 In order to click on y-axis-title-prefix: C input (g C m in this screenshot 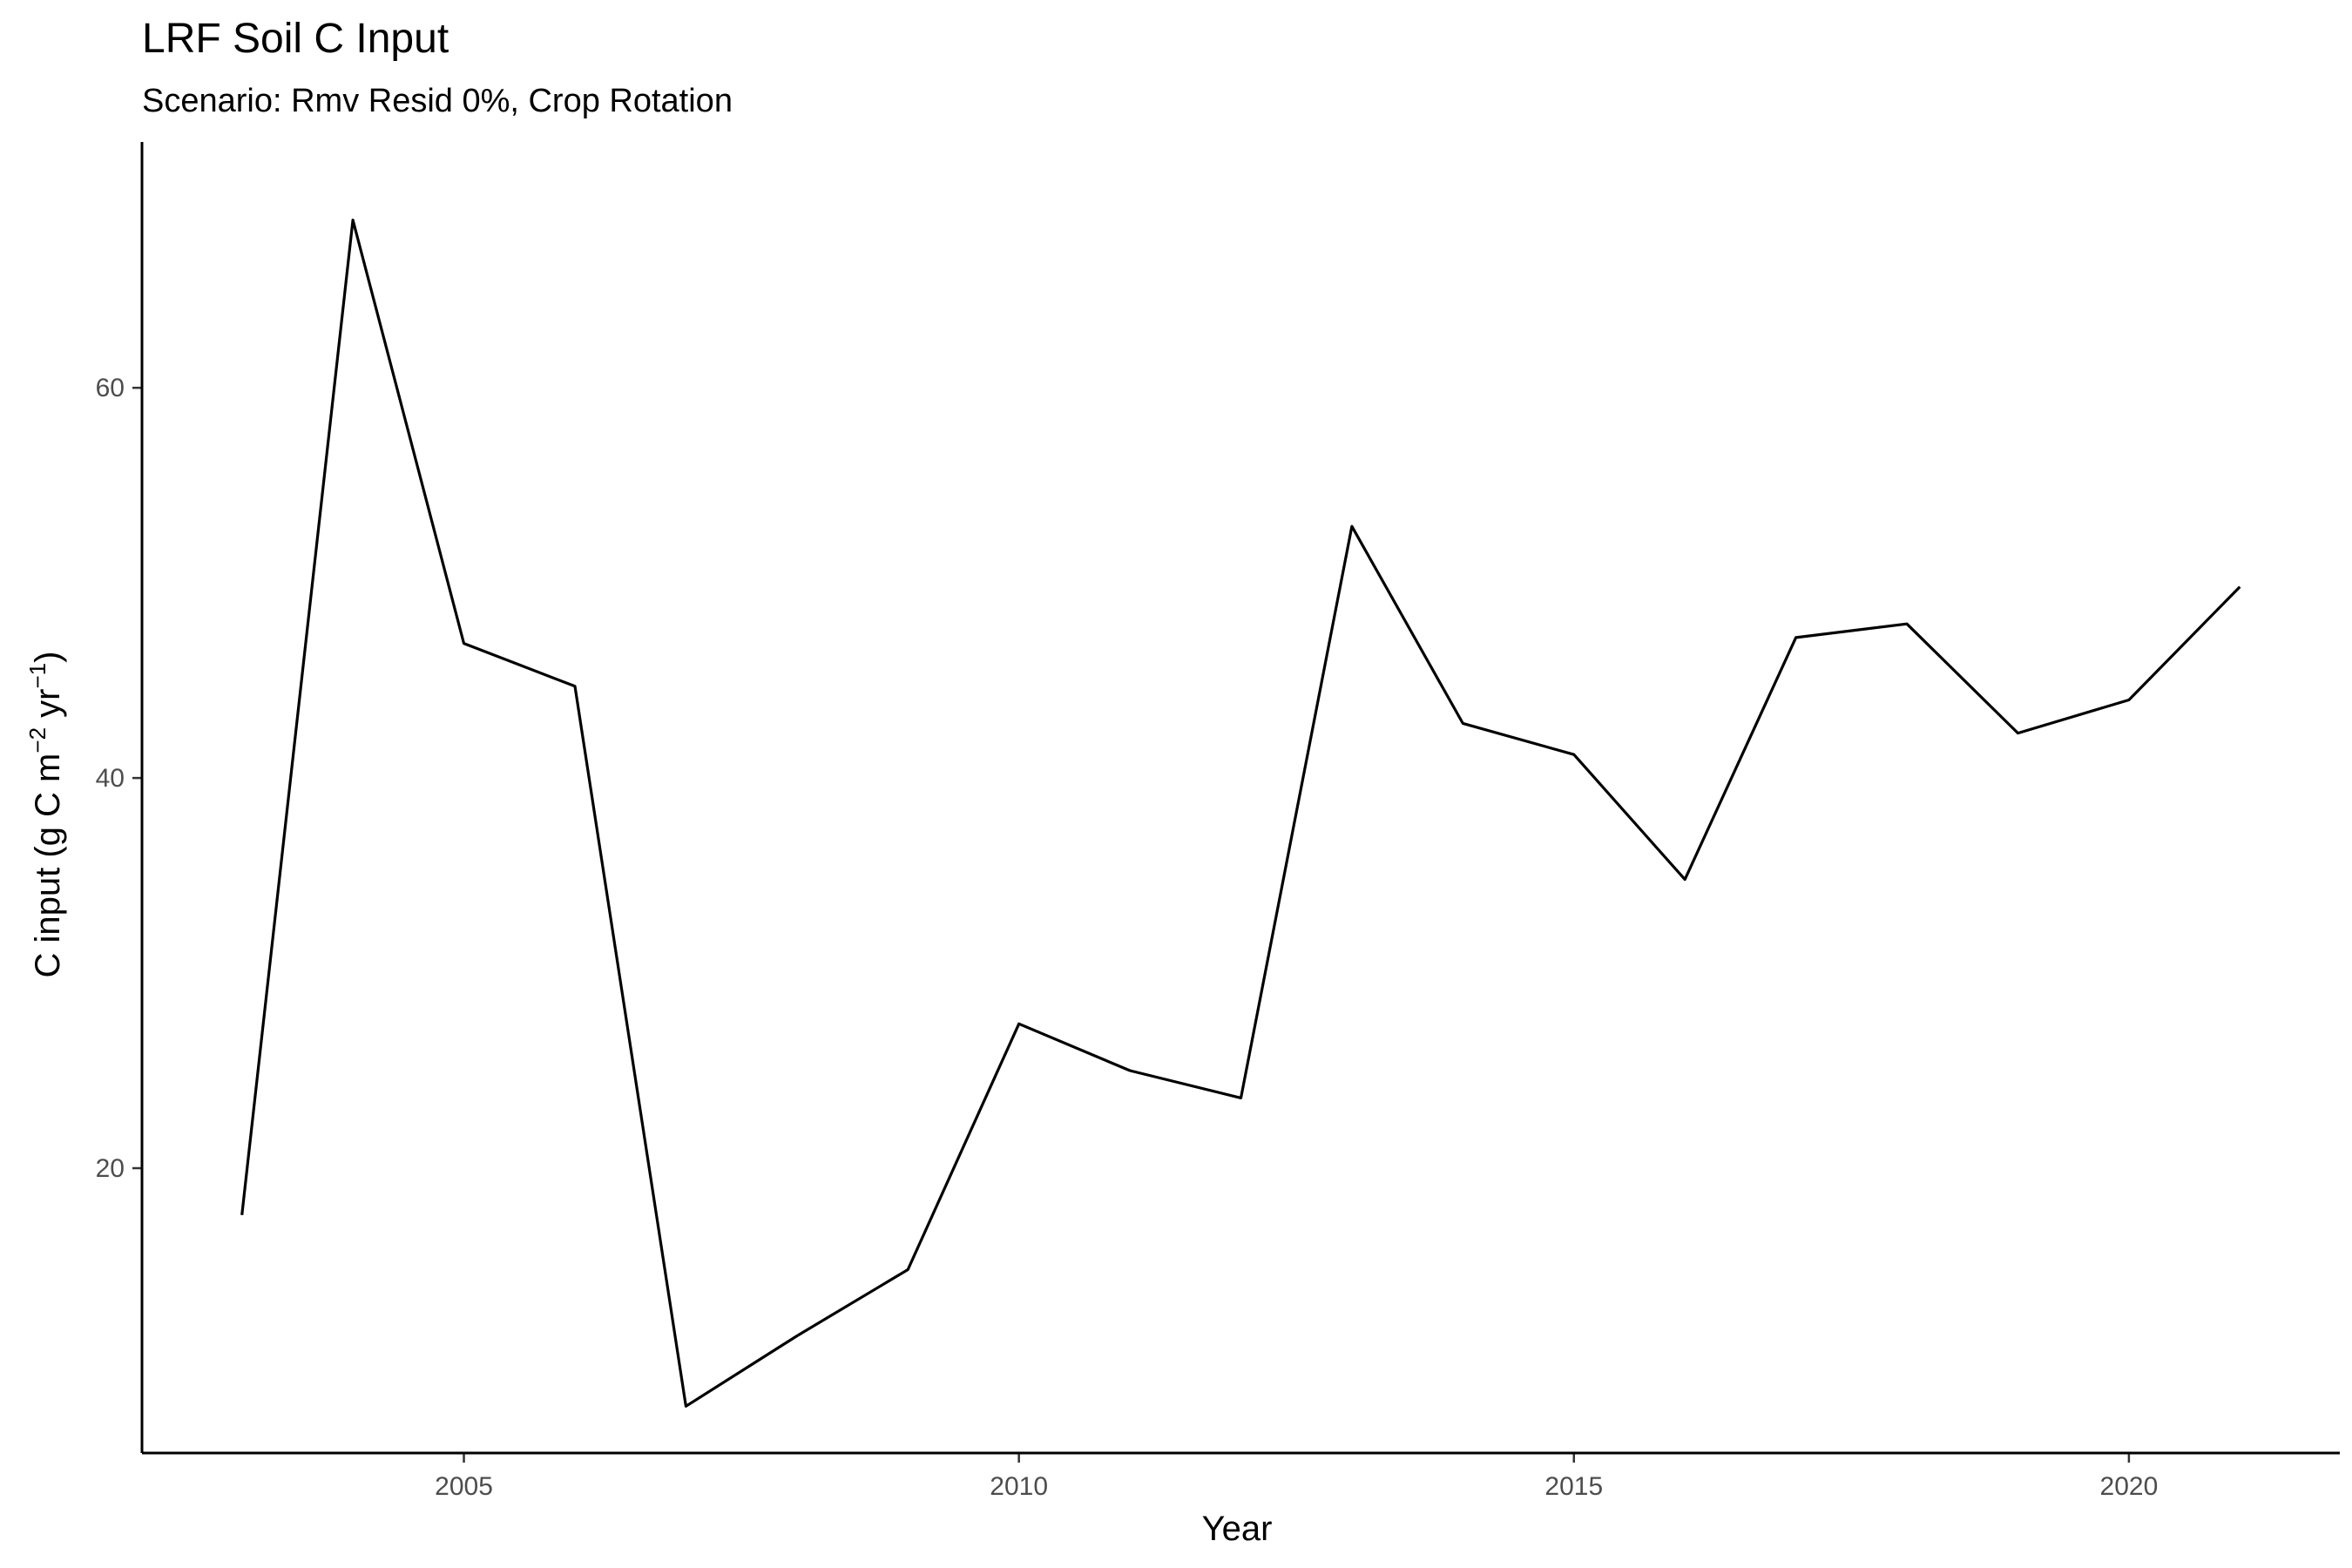, I will do `click(48, 866)`.